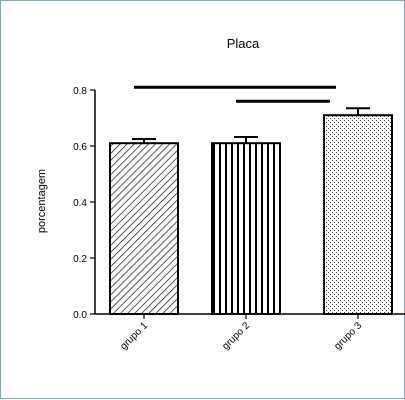  What do you see at coordinates (80, 91) in the screenshot?
I see `y-tick-label: 0.8` at bounding box center [80, 91].